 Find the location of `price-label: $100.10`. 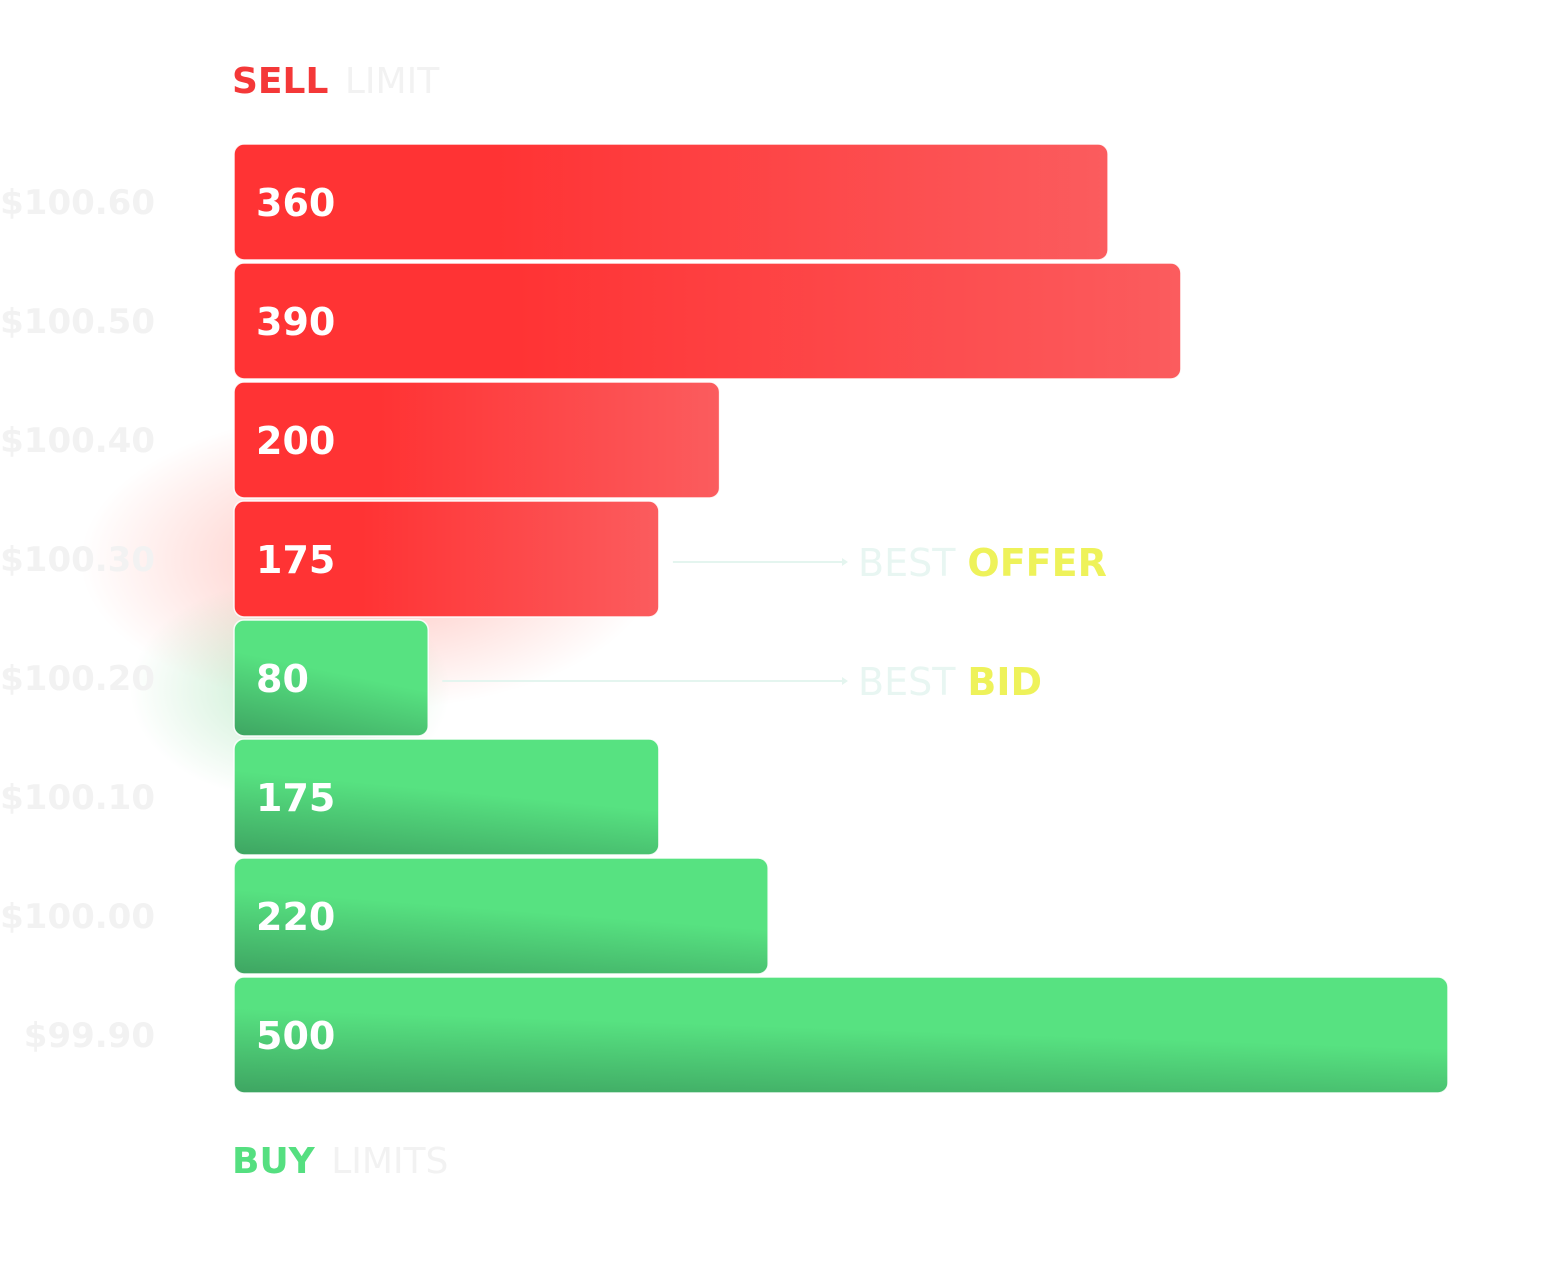

price-label: $100.10 is located at coordinates (77, 798).